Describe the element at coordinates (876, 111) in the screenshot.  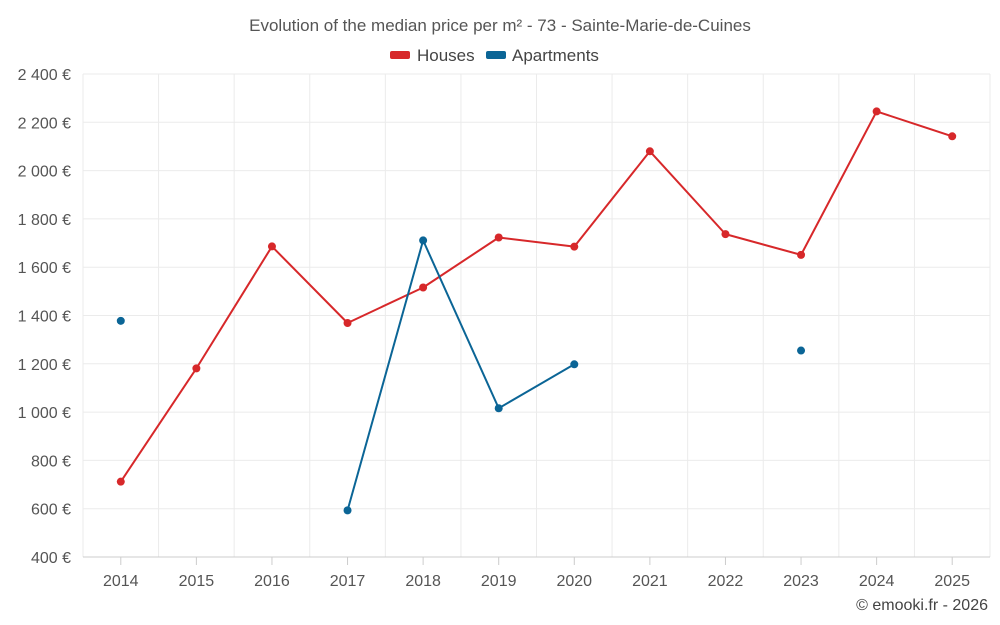
I see `houses-point-2024` at that location.